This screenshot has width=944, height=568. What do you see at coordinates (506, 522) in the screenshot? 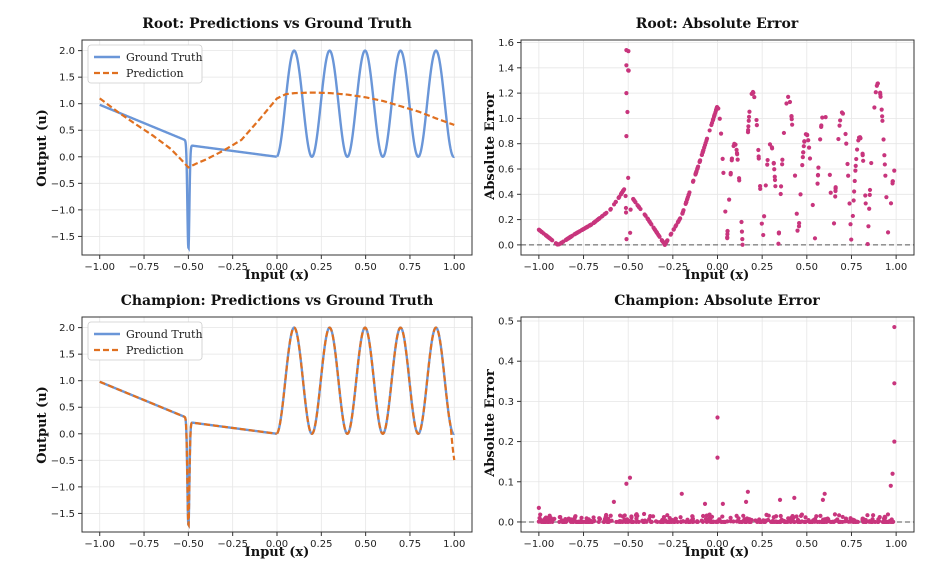
I see `y-tick-label: 0.0` at bounding box center [506, 522].